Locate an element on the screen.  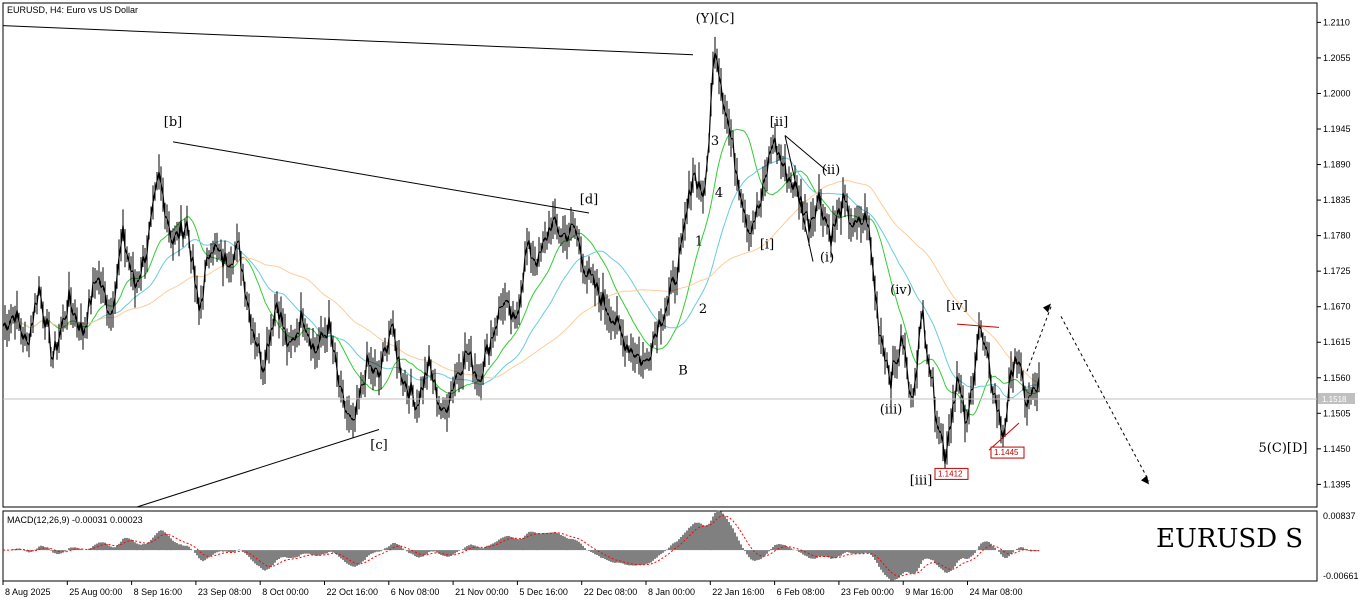
macd-label: MACD(12,26,9) -0.00031 0.00023 is located at coordinates (75, 520).